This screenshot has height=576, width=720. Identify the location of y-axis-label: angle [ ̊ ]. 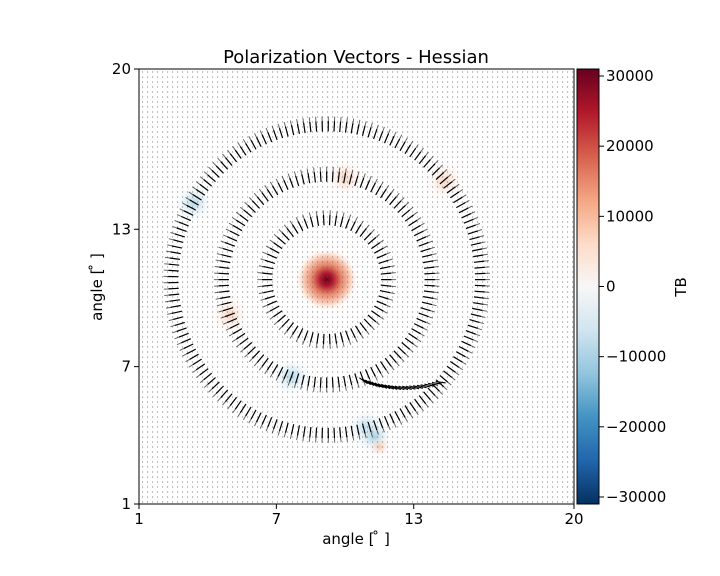
(97, 287).